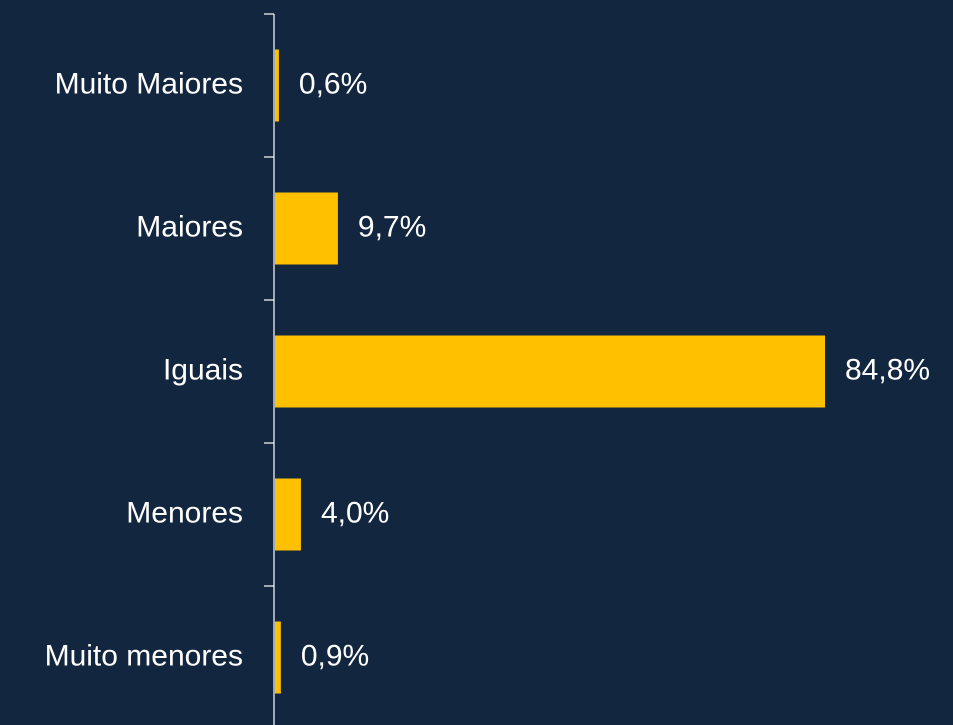 The height and width of the screenshot is (725, 953). Describe the element at coordinates (333, 83) in the screenshot. I see `value-label: 0,6%` at that location.